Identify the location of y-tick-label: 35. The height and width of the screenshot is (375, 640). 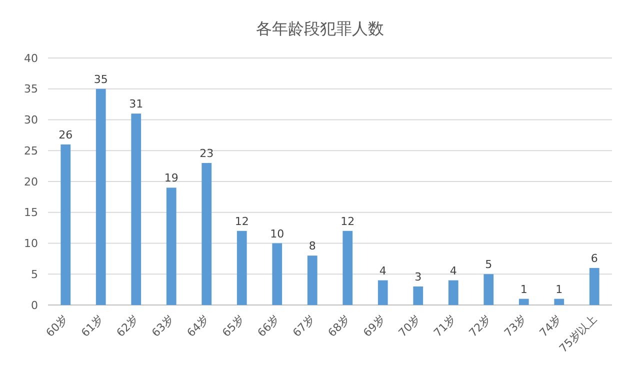
(31, 89).